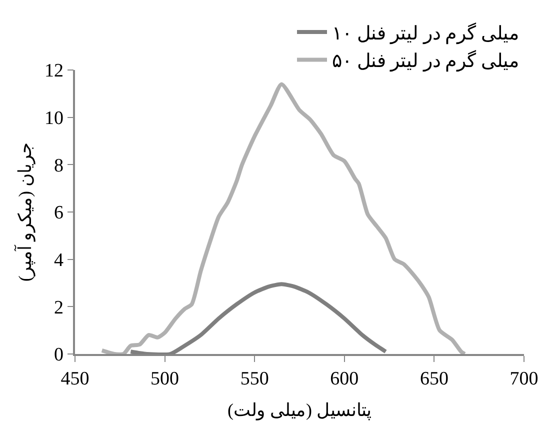 The width and height of the screenshot is (550, 429). I want to click on x-tick-label: 700, so click(524, 379).